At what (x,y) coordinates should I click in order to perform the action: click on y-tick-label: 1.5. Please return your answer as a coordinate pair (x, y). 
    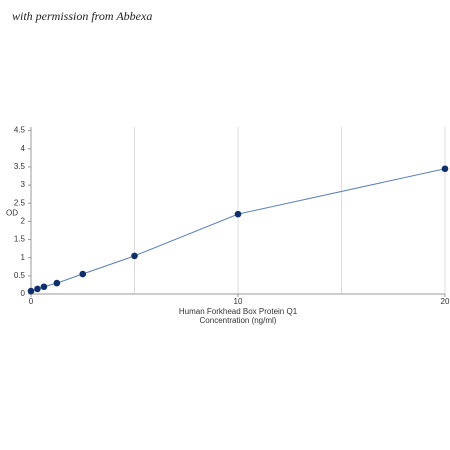
    Looking at the image, I should click on (20, 239).